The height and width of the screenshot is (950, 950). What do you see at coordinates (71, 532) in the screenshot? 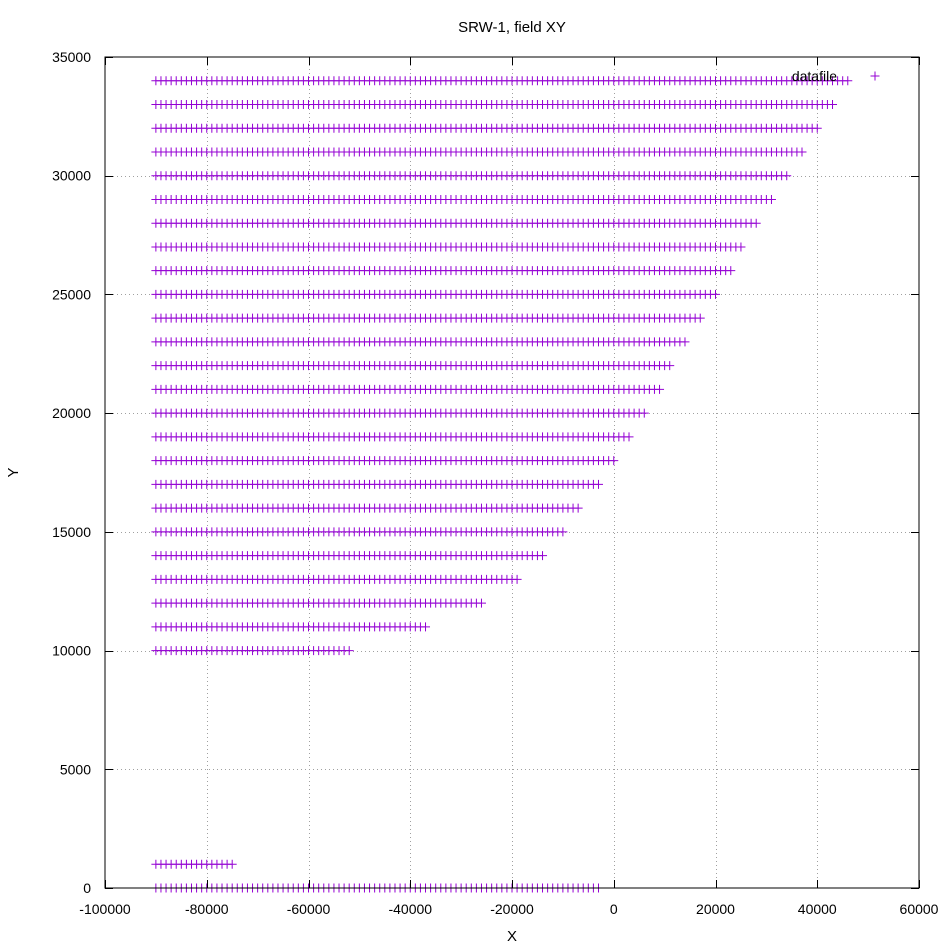
I see `y-tick-label: 15000` at bounding box center [71, 532].